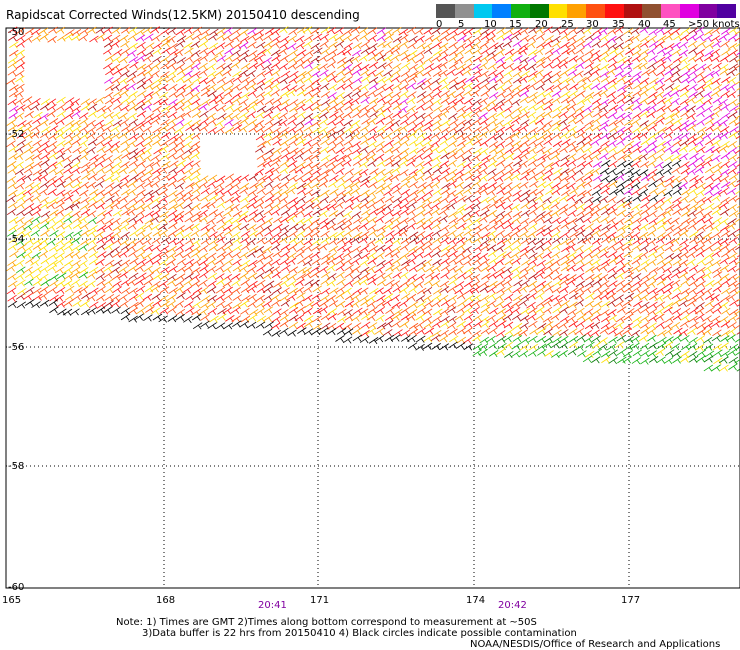 The height and width of the screenshot is (650, 740). Describe the element at coordinates (708, 11) in the screenshot. I see `legend-swatch` at that location.